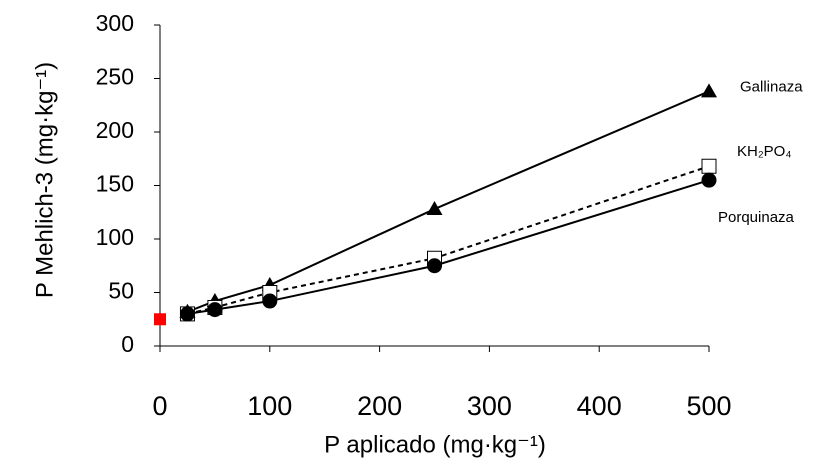 This screenshot has width=829, height=471. Describe the element at coordinates (121, 291) in the screenshot. I see `y-tick-label: 50` at that location.